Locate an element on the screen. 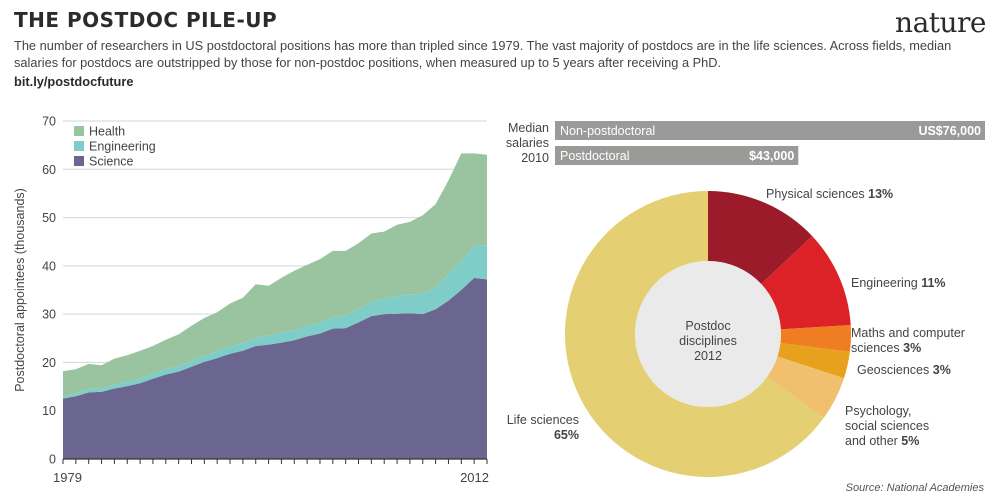 The height and width of the screenshot is (500, 1000). y-tick-label: 50 is located at coordinates (49, 218).